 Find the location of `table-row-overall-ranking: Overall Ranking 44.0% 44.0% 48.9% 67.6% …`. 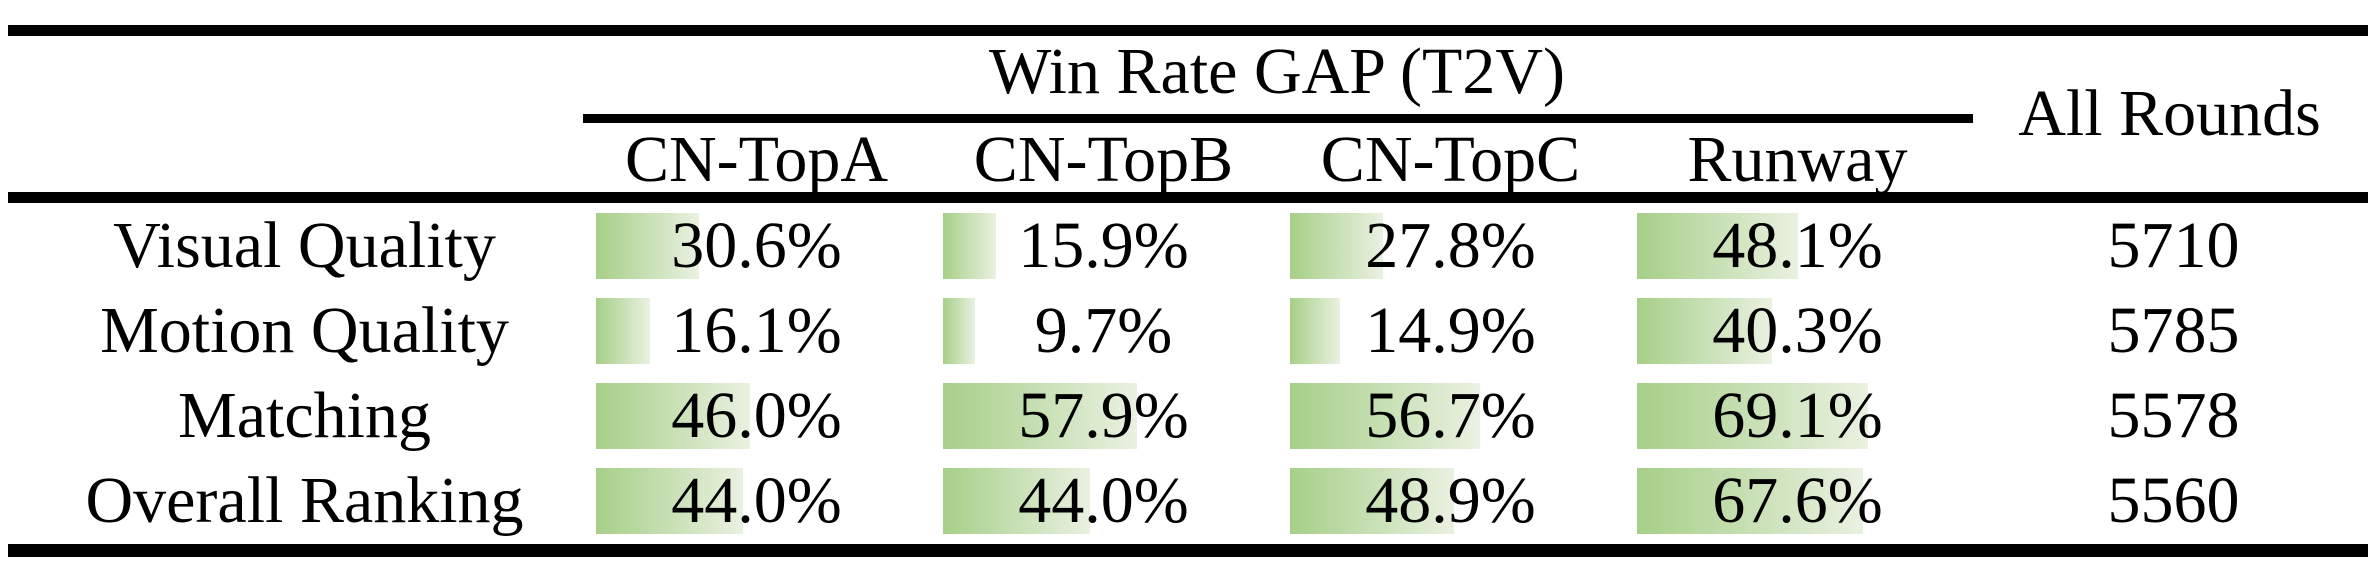

table-row-overall-ranking: Overall Ranking 44.0% 44.0% 48.9% 67.6% … is located at coordinates (1188, 500).